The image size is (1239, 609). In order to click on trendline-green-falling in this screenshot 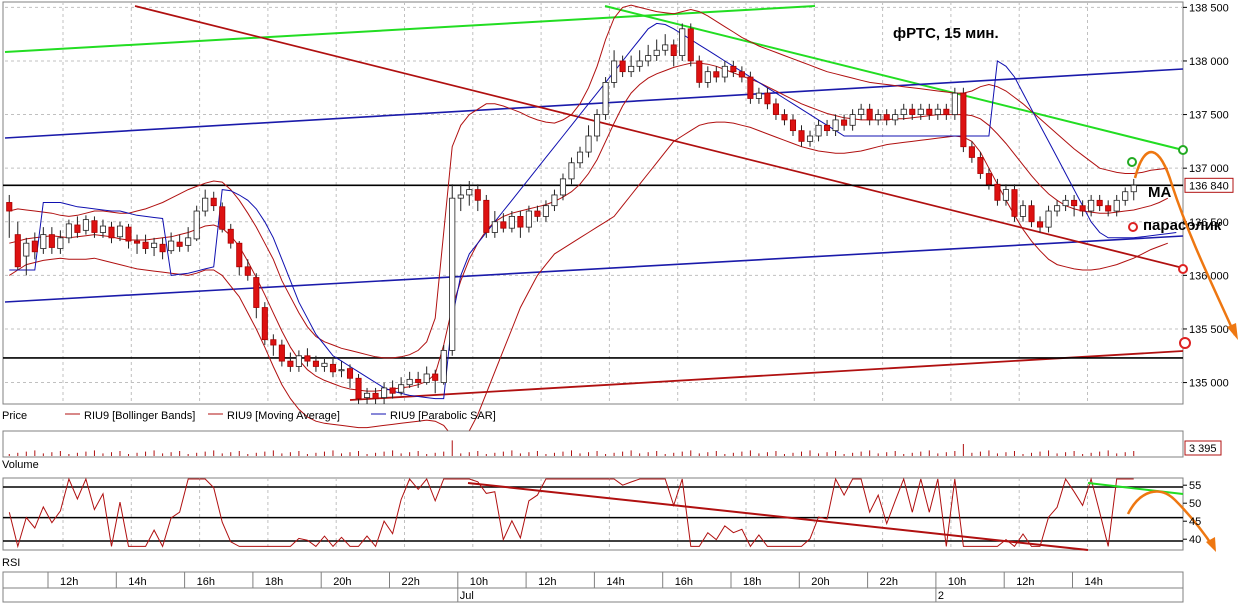, I will do `click(894, 78)`.